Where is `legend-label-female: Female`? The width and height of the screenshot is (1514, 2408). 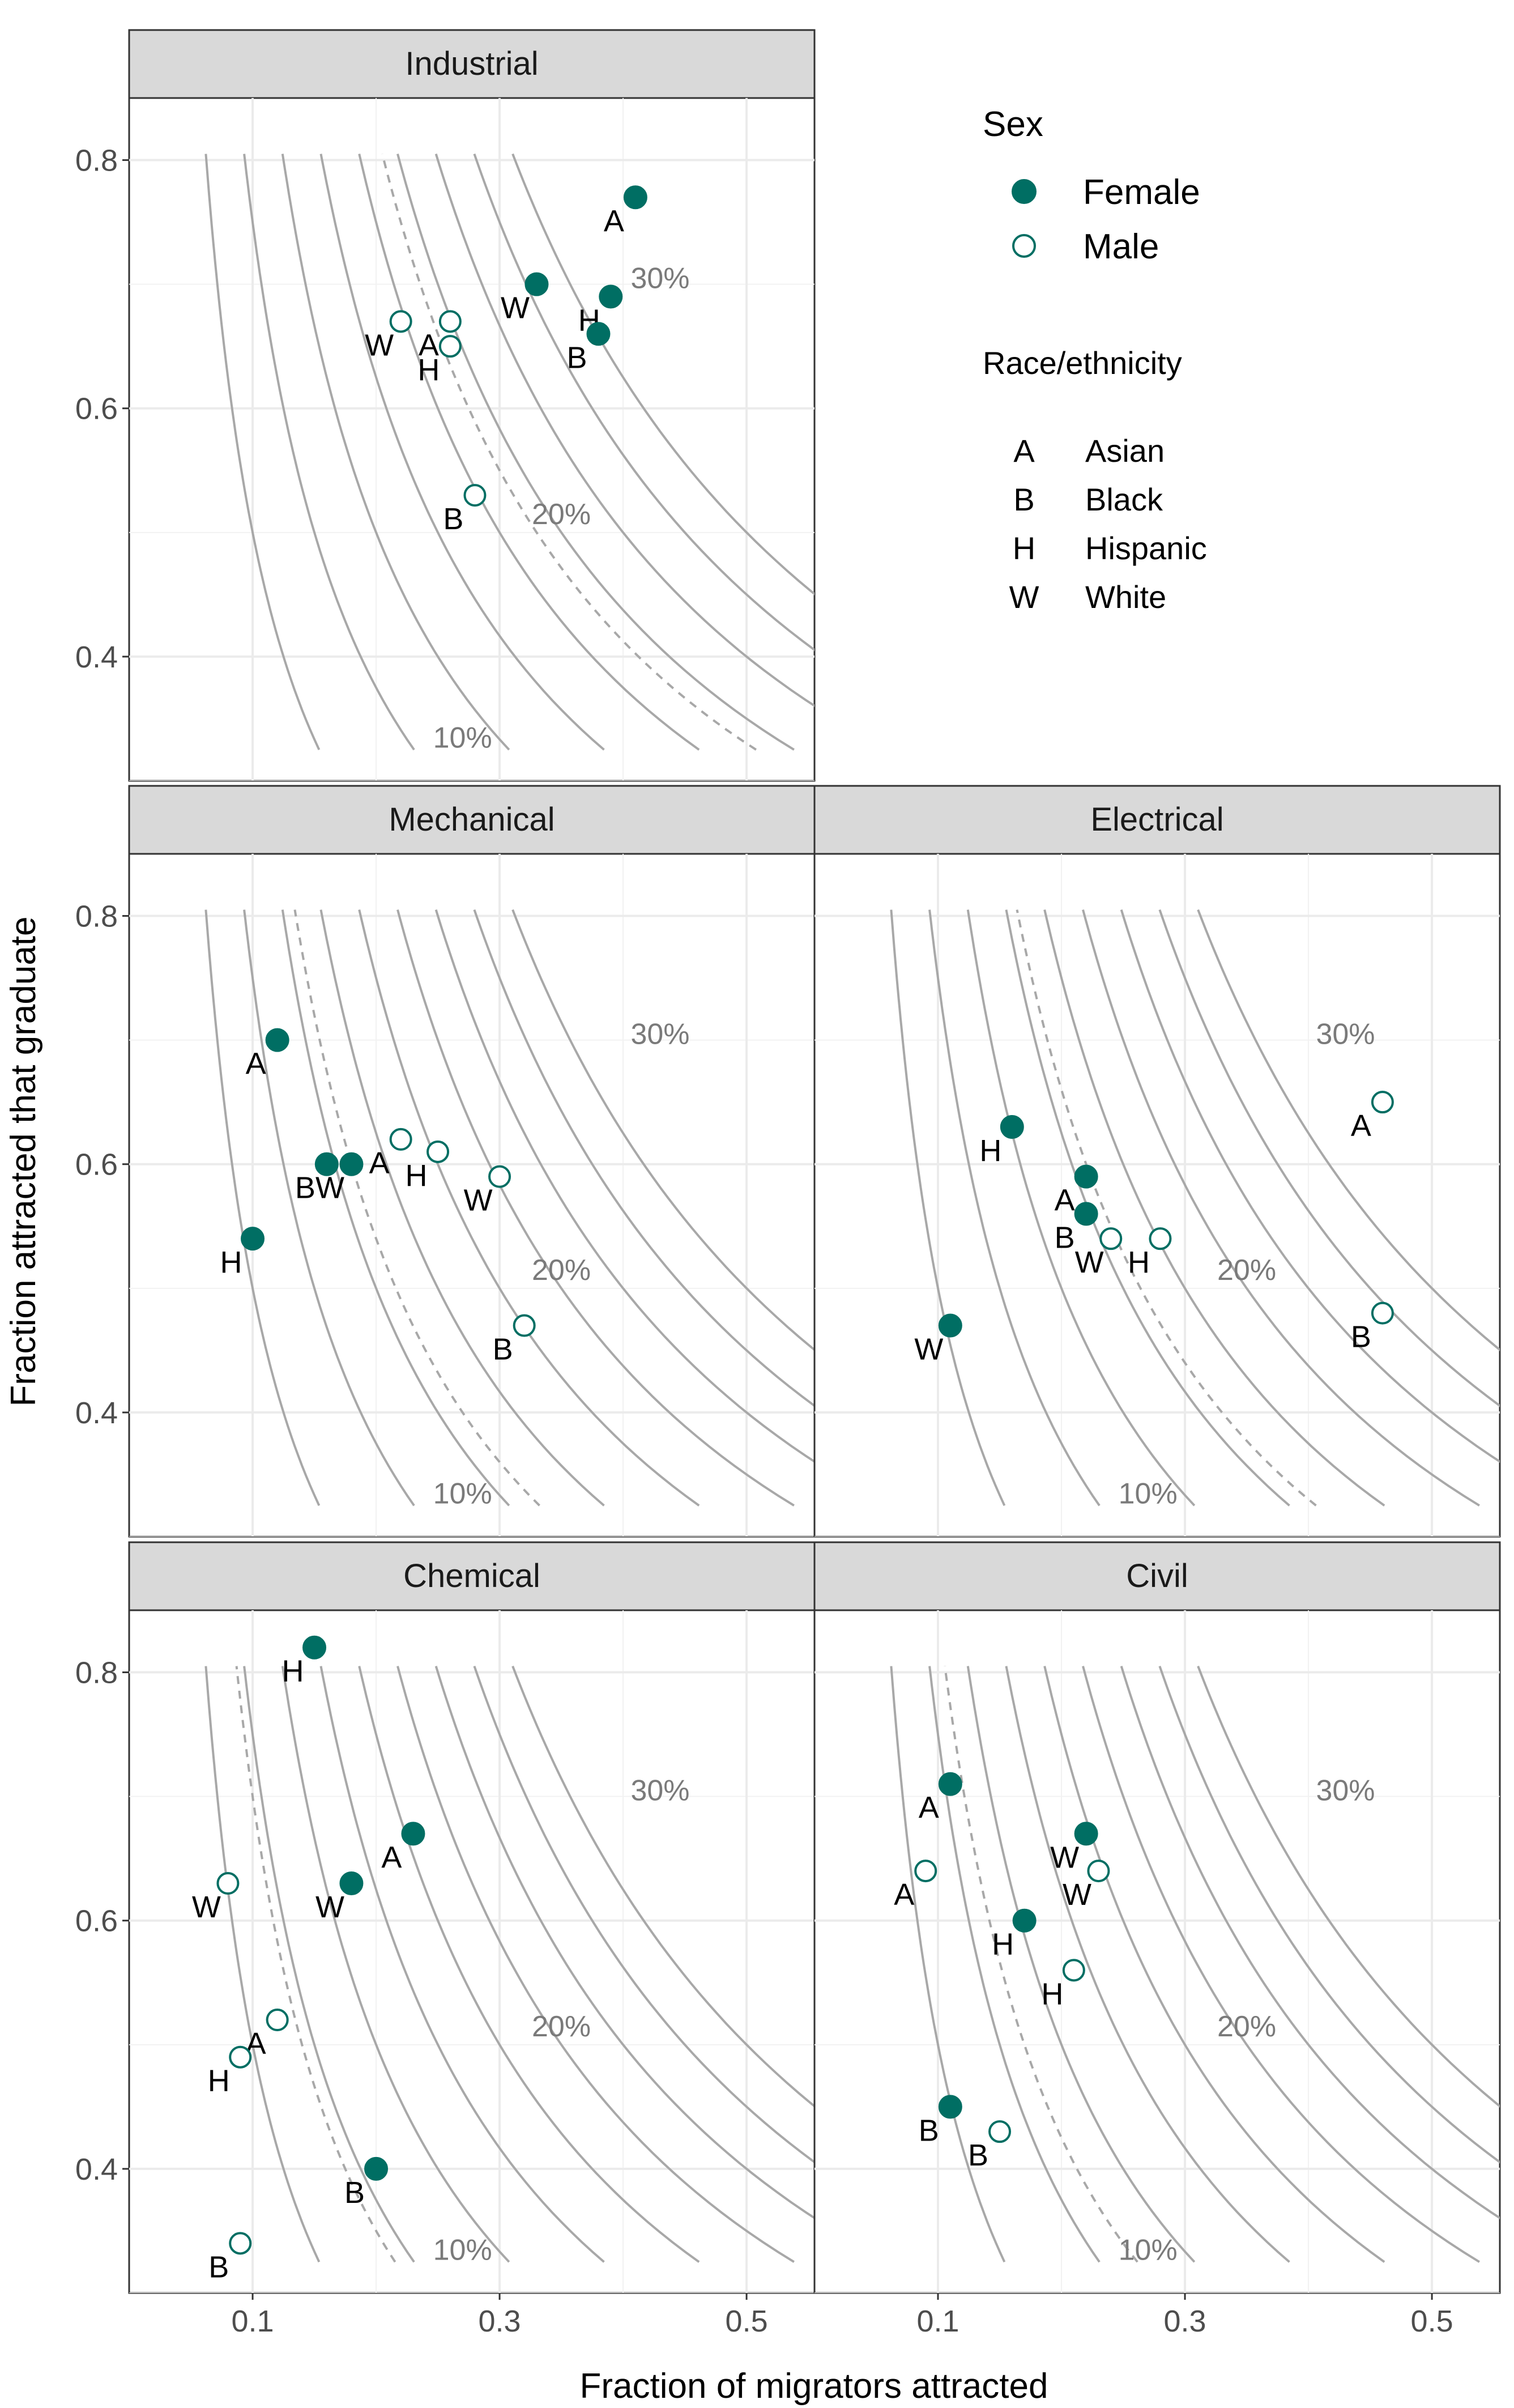 legend-label-female: Female is located at coordinates (1141, 192).